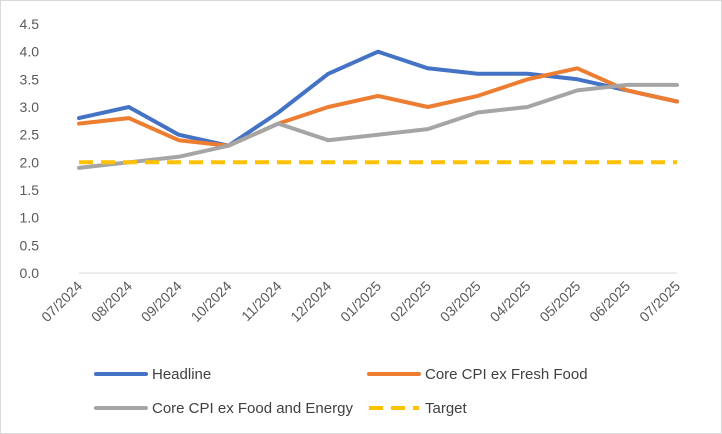 This screenshot has width=722, height=434. I want to click on y-tick-label: 1.5, so click(30, 190).